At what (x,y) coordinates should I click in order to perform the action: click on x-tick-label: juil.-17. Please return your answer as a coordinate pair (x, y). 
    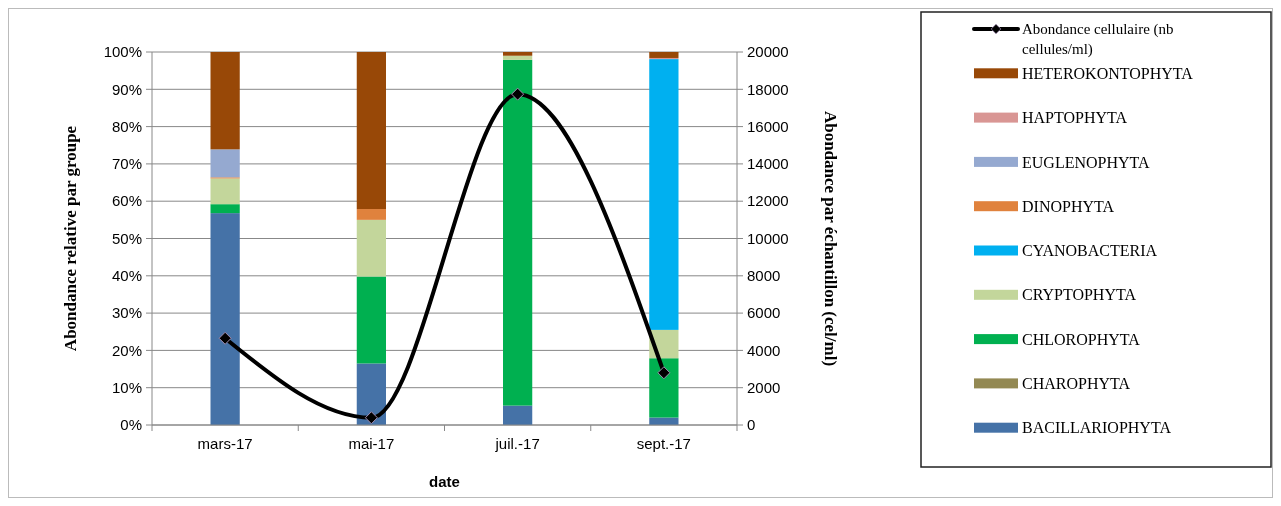
    Looking at the image, I should click on (517, 443).